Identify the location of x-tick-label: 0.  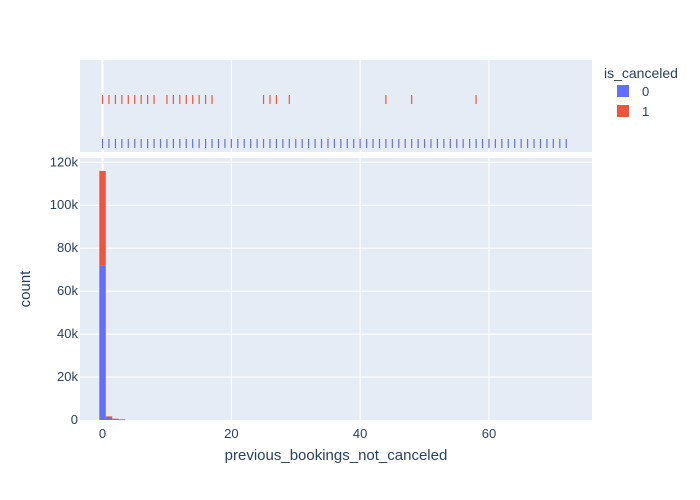
(102, 433).